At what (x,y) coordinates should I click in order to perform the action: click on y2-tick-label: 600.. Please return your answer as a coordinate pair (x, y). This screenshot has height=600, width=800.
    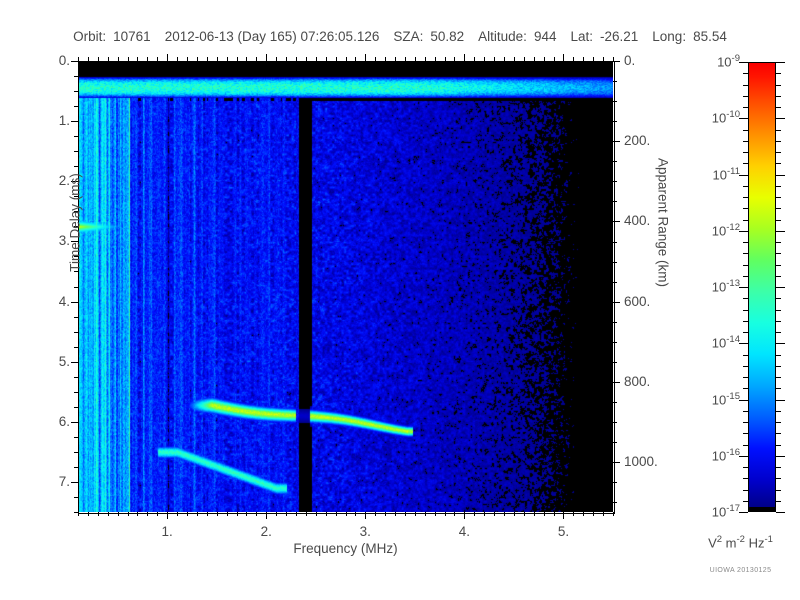
    Looking at the image, I should click on (637, 301).